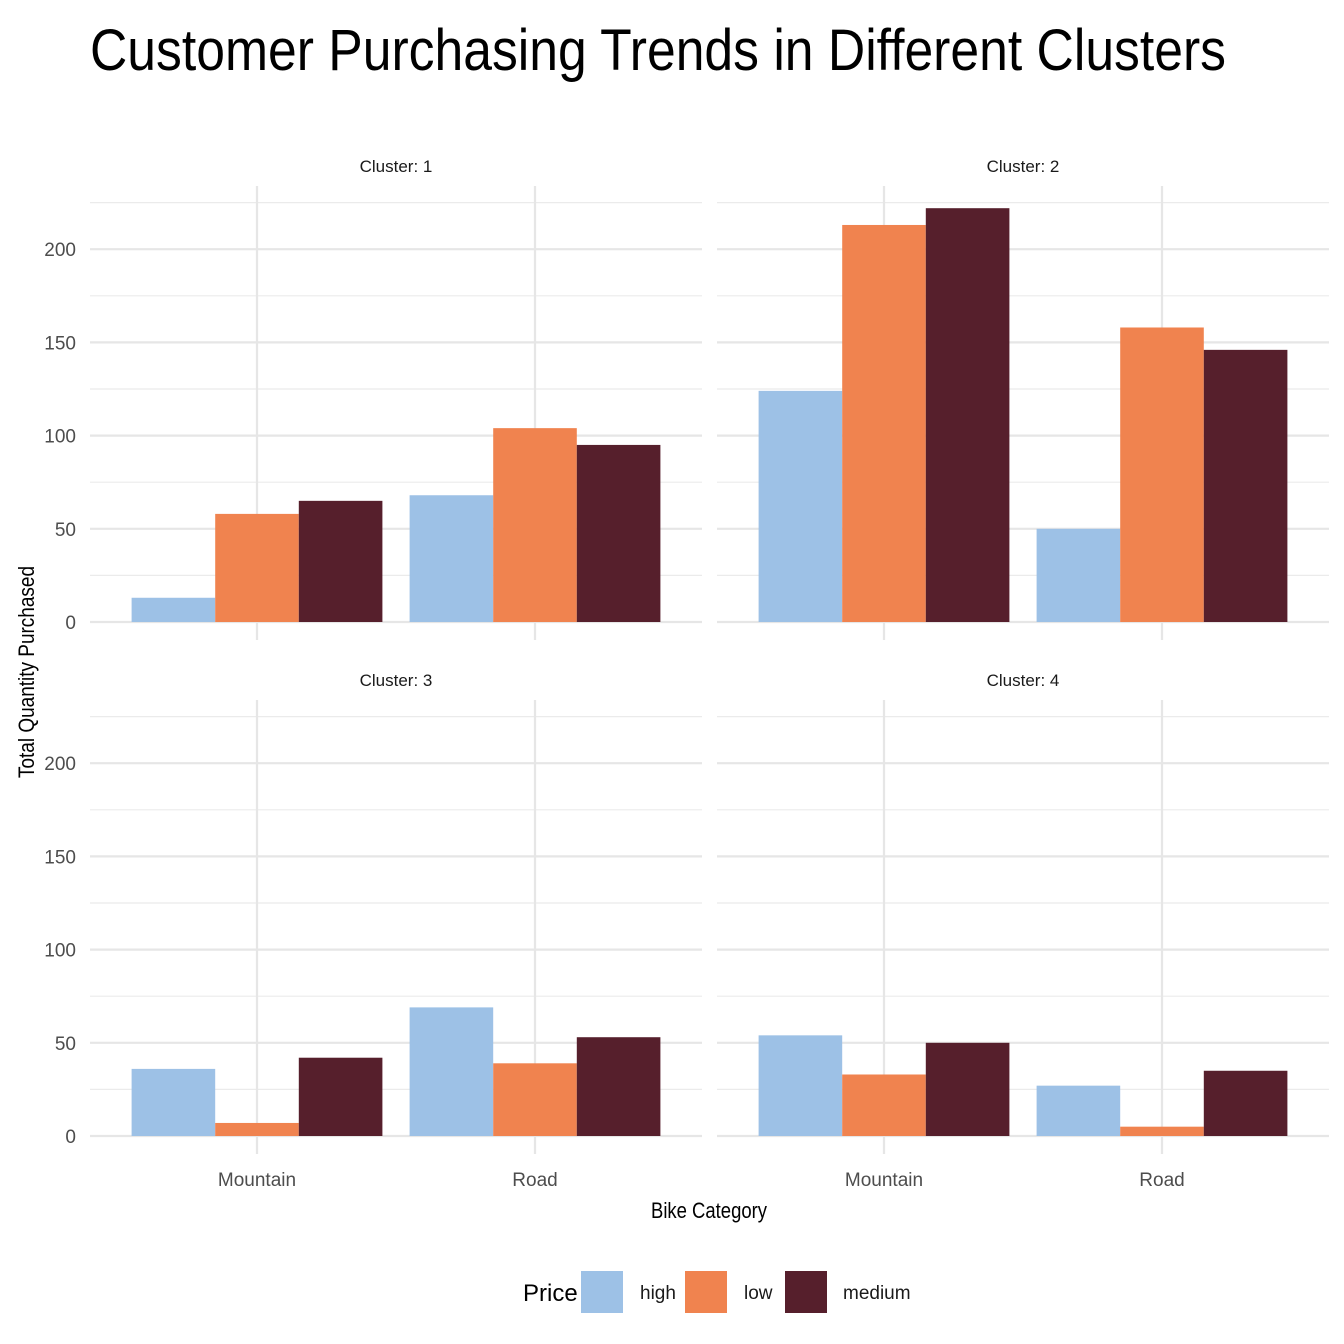 The width and height of the screenshot is (1344, 1344). Describe the element at coordinates (26, 672) in the screenshot. I see `y-axis-title: Total Quantity Purchased` at that location.